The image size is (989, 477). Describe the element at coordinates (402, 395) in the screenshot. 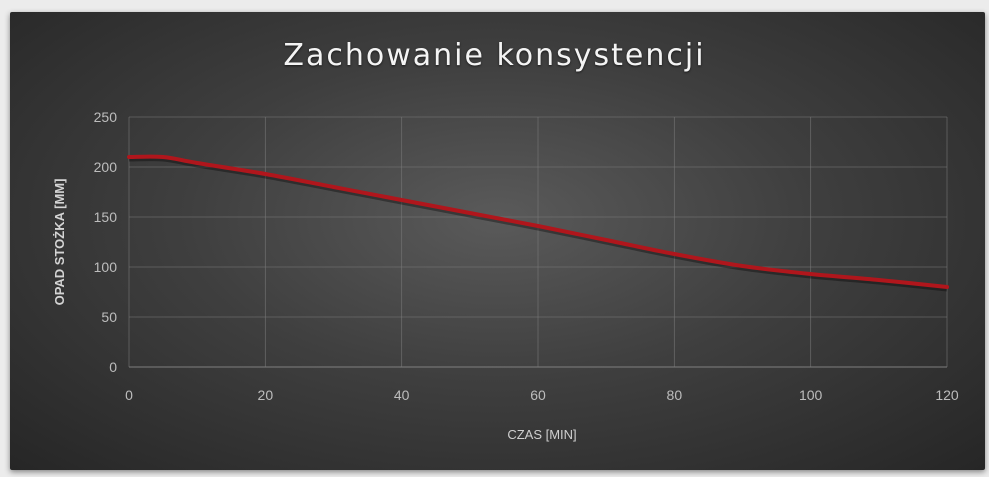

I see `x-tick-label: 40` at that location.